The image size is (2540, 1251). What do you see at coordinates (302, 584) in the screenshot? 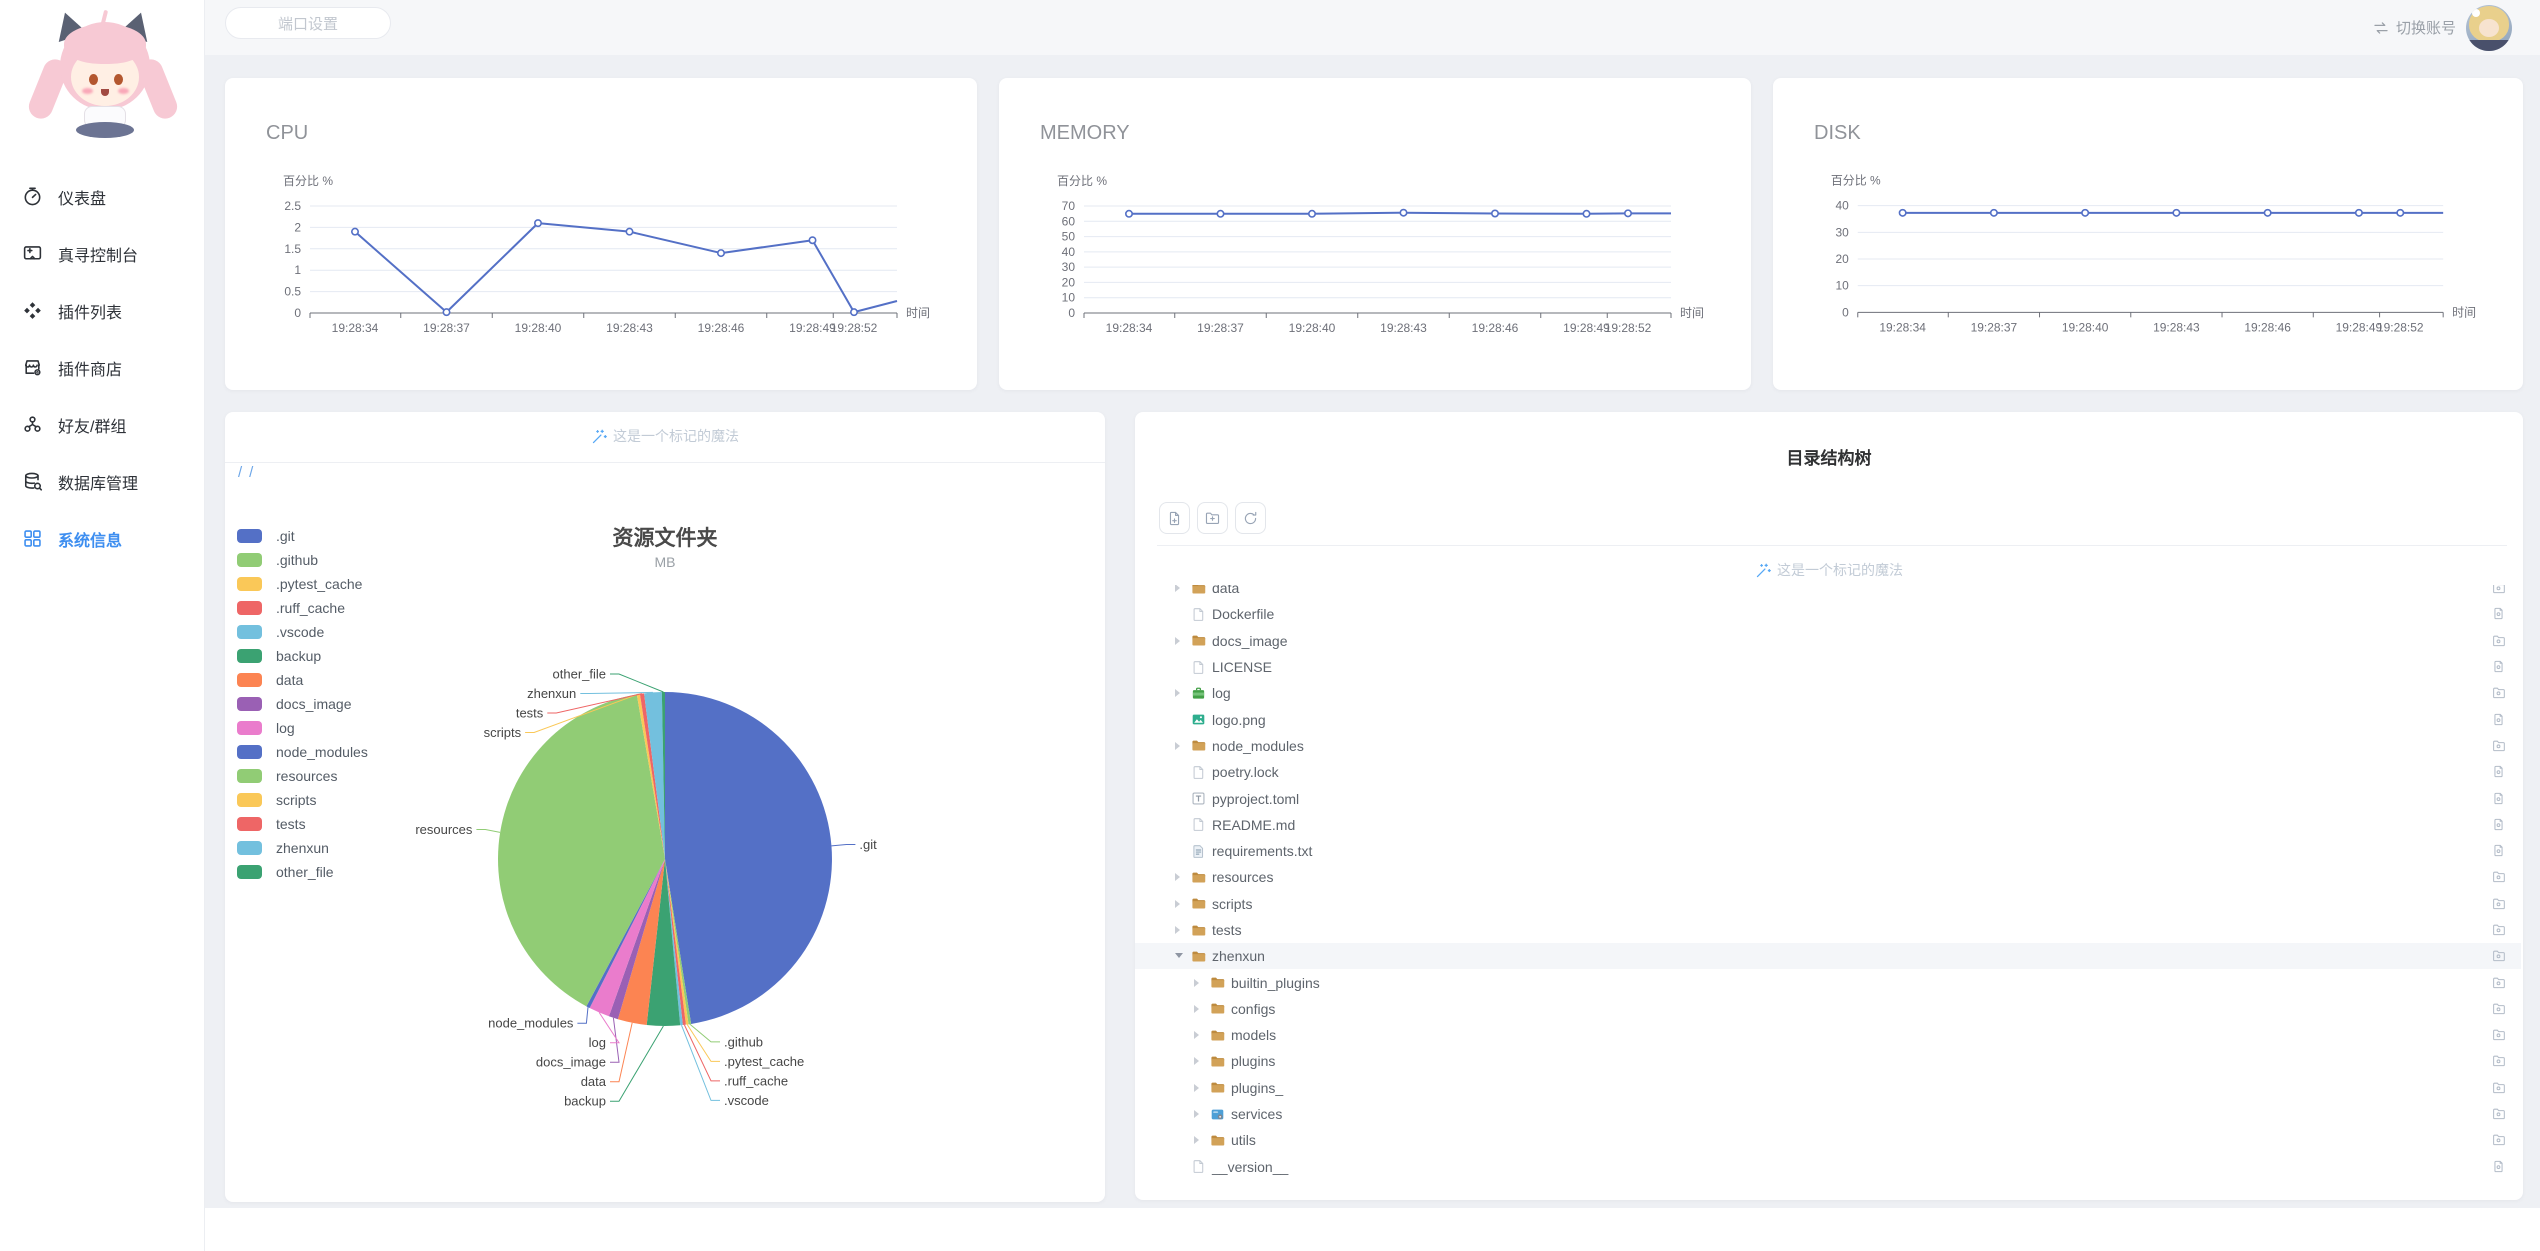
I see `legend-item-.pytest_cache: .pytest_cache` at bounding box center [302, 584].